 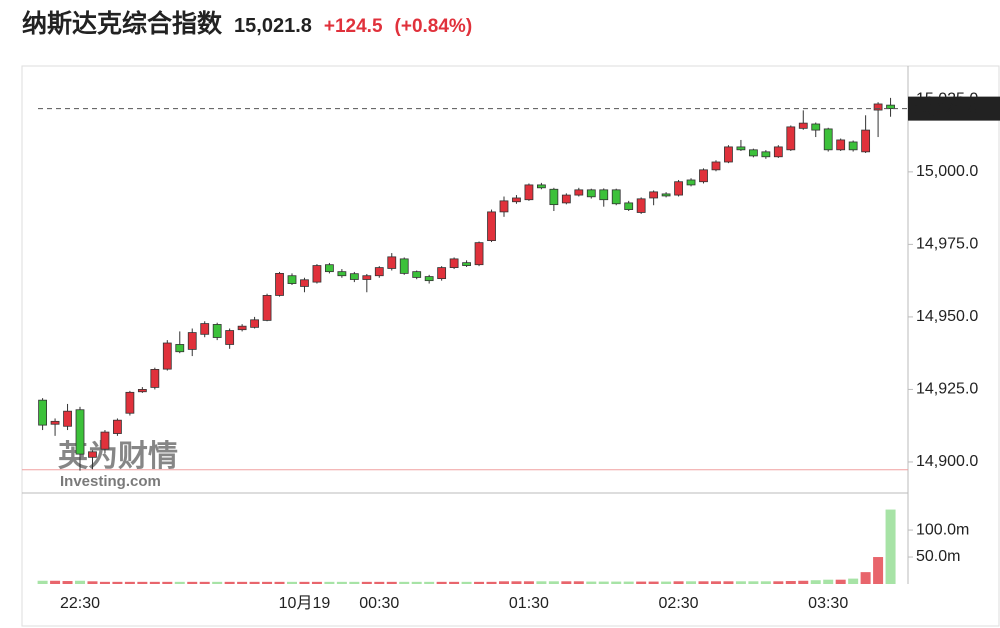 What do you see at coordinates (942, 529) in the screenshot?
I see `volume-tick-label: 100.0m` at bounding box center [942, 529].